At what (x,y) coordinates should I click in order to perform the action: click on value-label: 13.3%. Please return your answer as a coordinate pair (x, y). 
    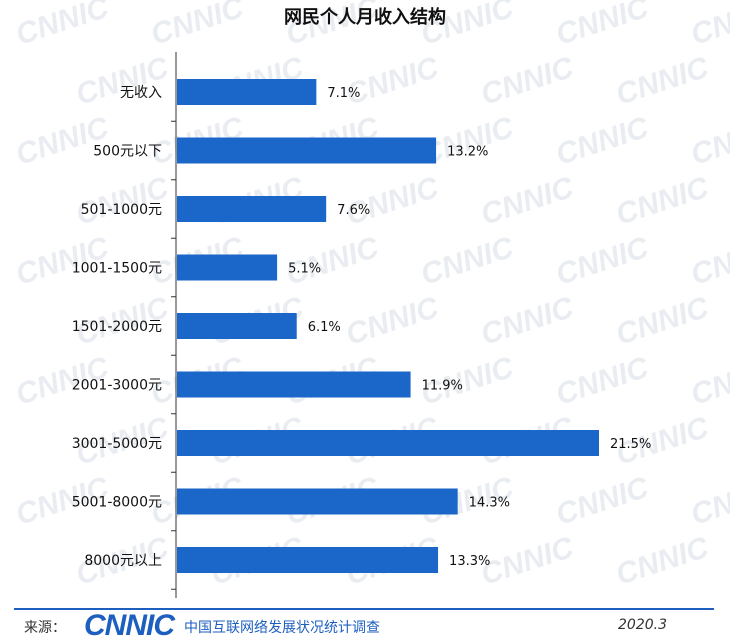
    Looking at the image, I should click on (469, 561).